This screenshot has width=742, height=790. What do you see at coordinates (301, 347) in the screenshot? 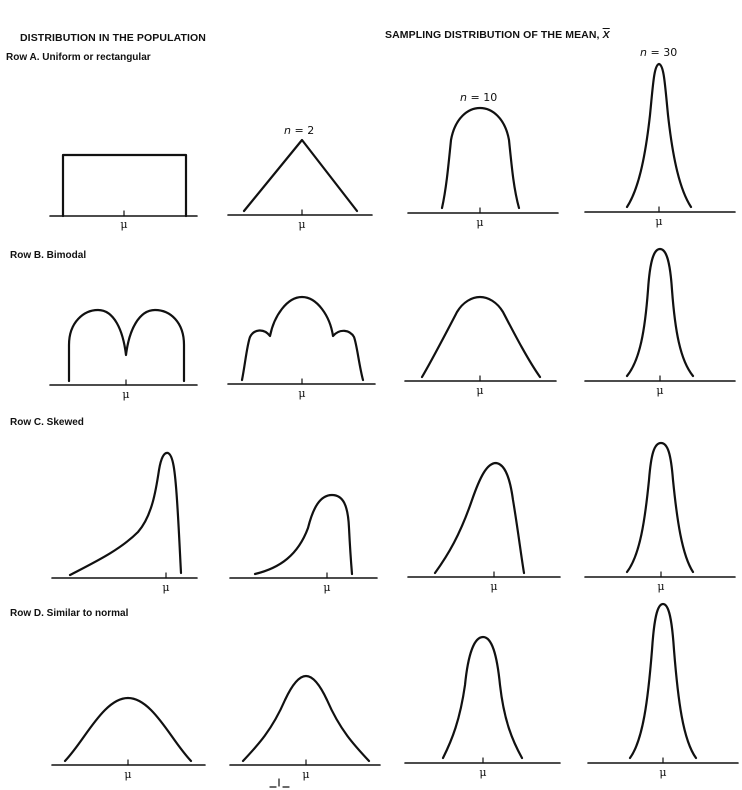
I see `row-b-sampling-n2: μ` at bounding box center [301, 347].